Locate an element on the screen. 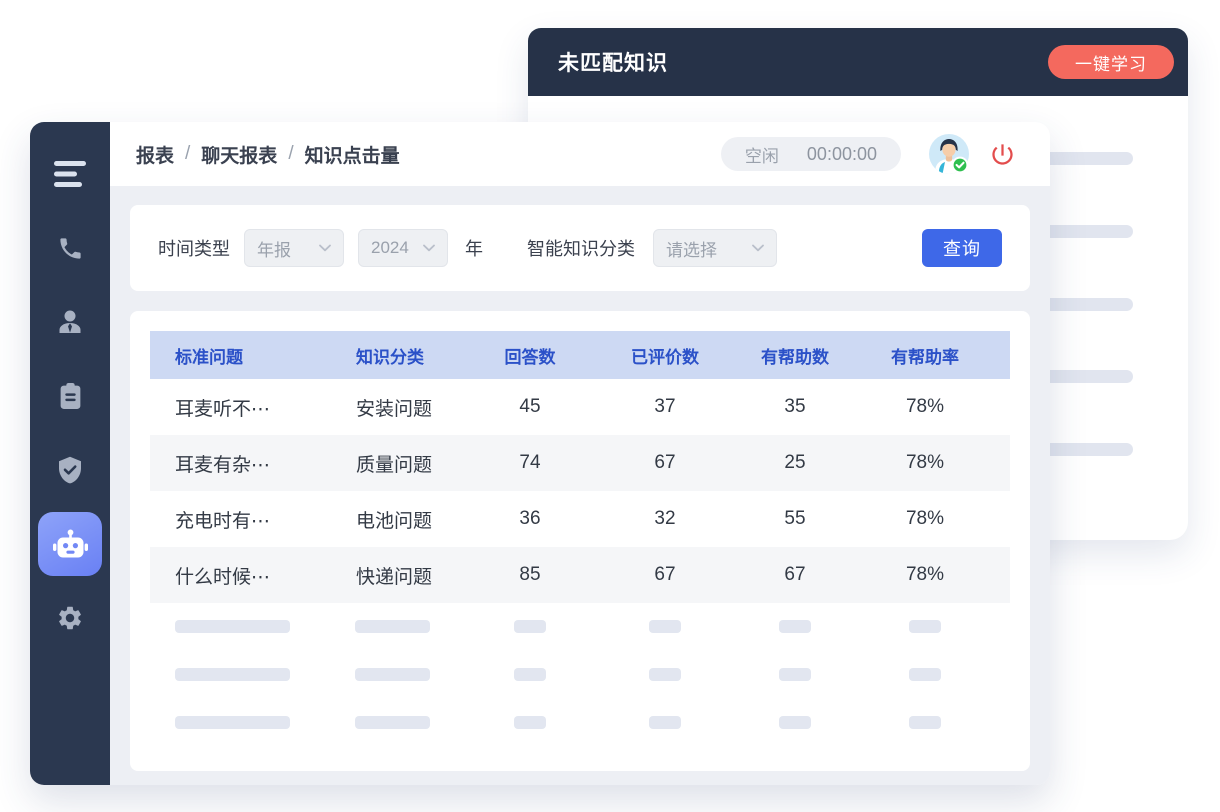 Image resolution: width=1220 pixels, height=812 pixels. year-unit-label: 年 is located at coordinates (474, 249).